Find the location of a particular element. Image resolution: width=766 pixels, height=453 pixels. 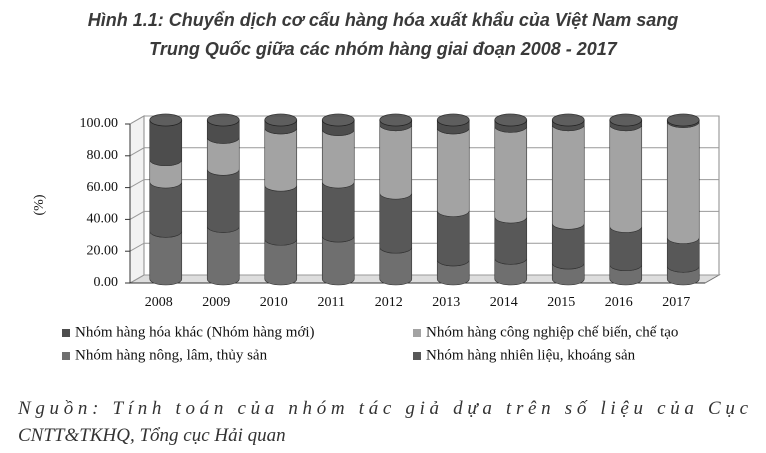

y-axis-label: (%) is located at coordinates (39, 204).